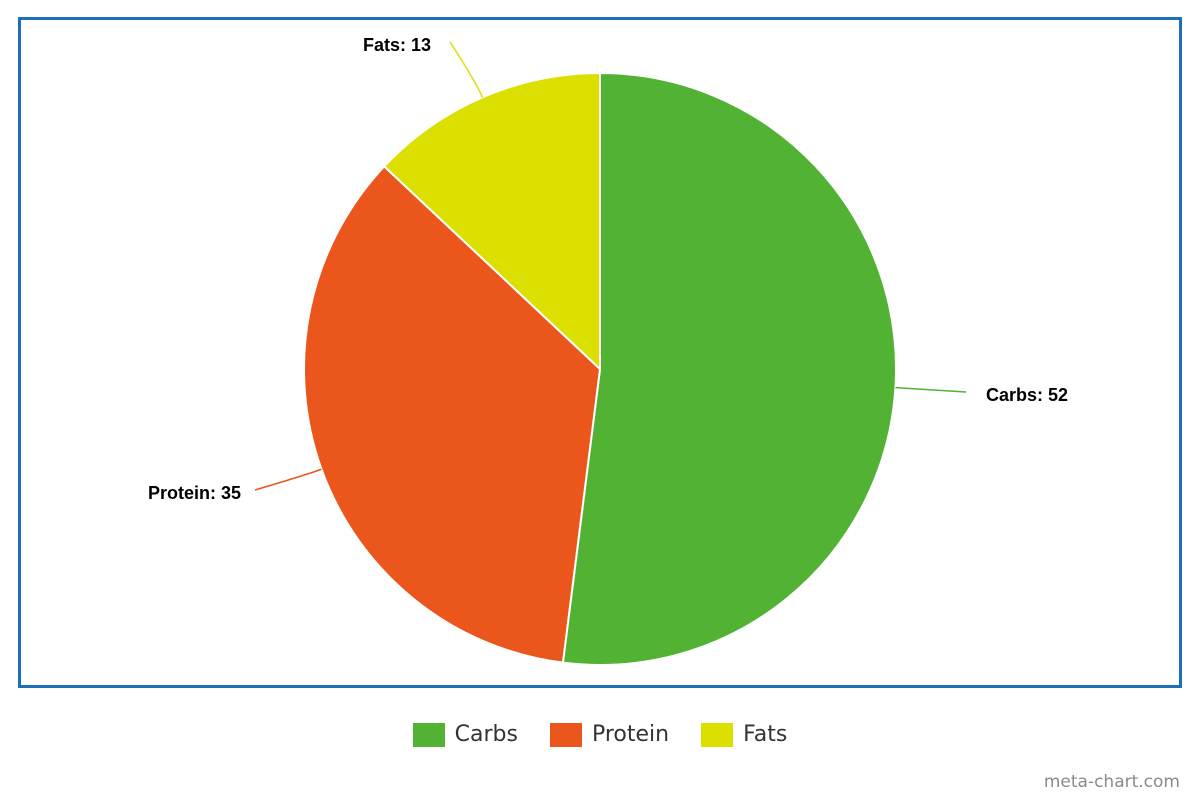 Image resolution: width=1200 pixels, height=800 pixels. Describe the element at coordinates (1027, 395) in the screenshot. I see `data-label-carbs: Carbs: 52` at that location.